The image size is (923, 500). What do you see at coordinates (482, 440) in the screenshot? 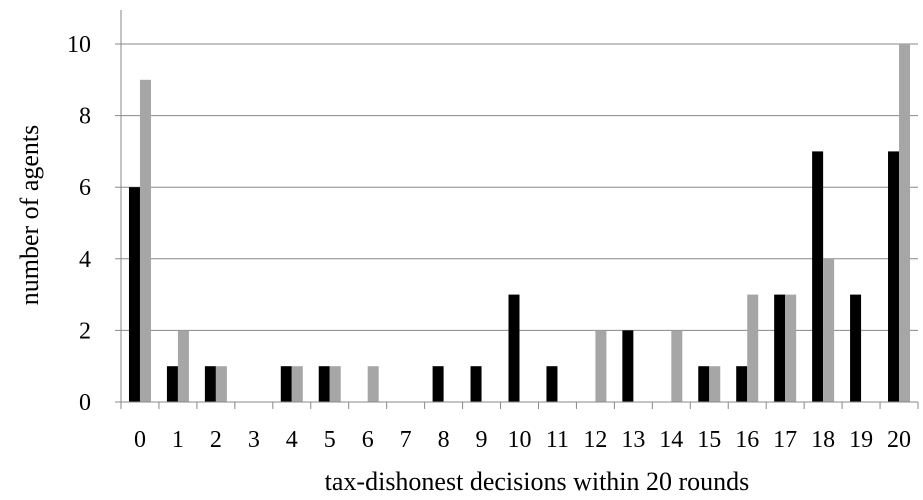
I see `x-tick-label: 9` at bounding box center [482, 440].